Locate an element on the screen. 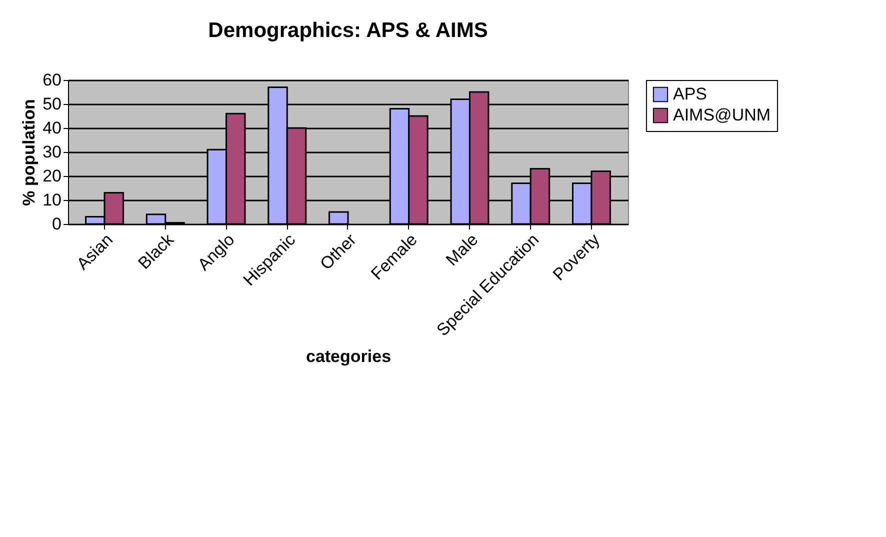  legend-label: AIMS@UNM is located at coordinates (722, 115).